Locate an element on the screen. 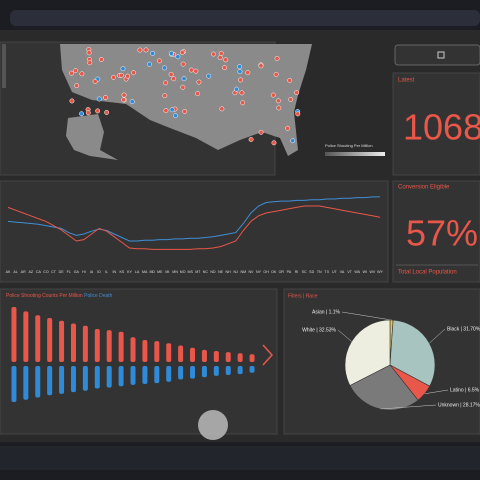  pie-label: White | 32.53% is located at coordinates (319, 330).